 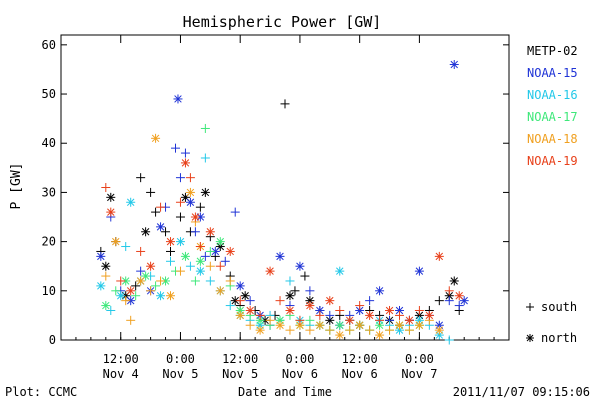 What do you see at coordinates (16, 186) in the screenshot?
I see `y-axis-label: P [GW]` at bounding box center [16, 186].